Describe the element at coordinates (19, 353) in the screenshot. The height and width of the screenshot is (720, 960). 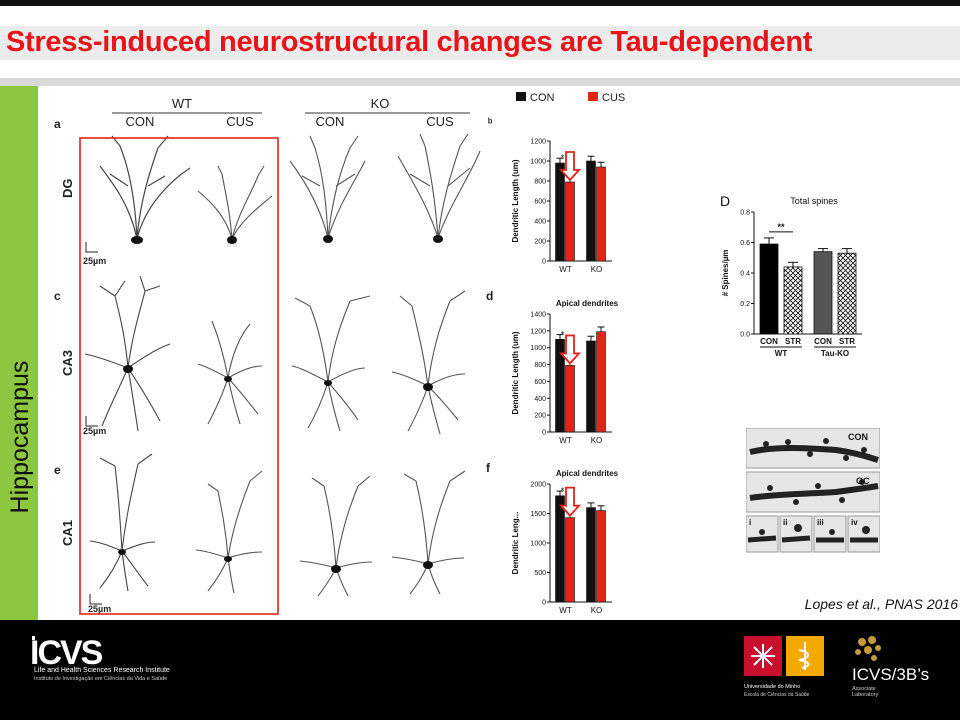
I see `side-band: Hippocampus` at that location.